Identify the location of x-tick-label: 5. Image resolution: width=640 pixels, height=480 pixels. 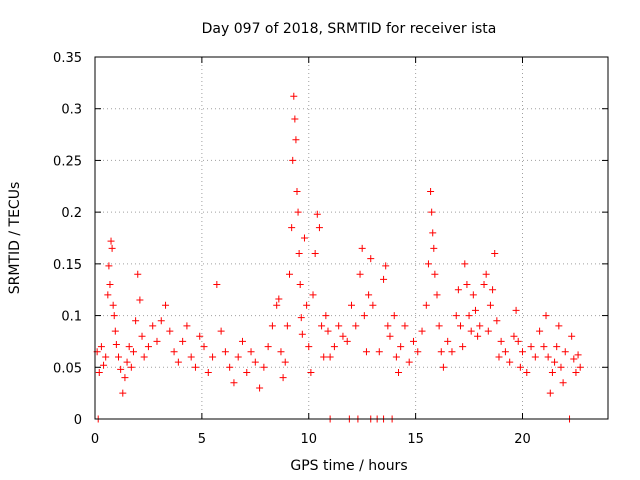
(202, 439).